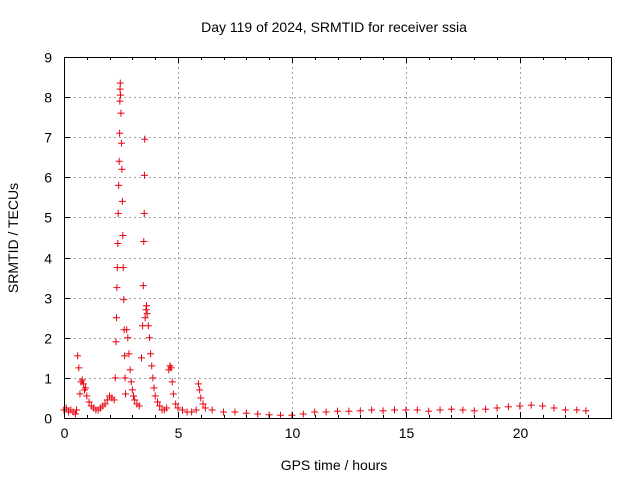 This screenshot has height=480, width=640. I want to click on x-tick-label: 5, so click(179, 433).